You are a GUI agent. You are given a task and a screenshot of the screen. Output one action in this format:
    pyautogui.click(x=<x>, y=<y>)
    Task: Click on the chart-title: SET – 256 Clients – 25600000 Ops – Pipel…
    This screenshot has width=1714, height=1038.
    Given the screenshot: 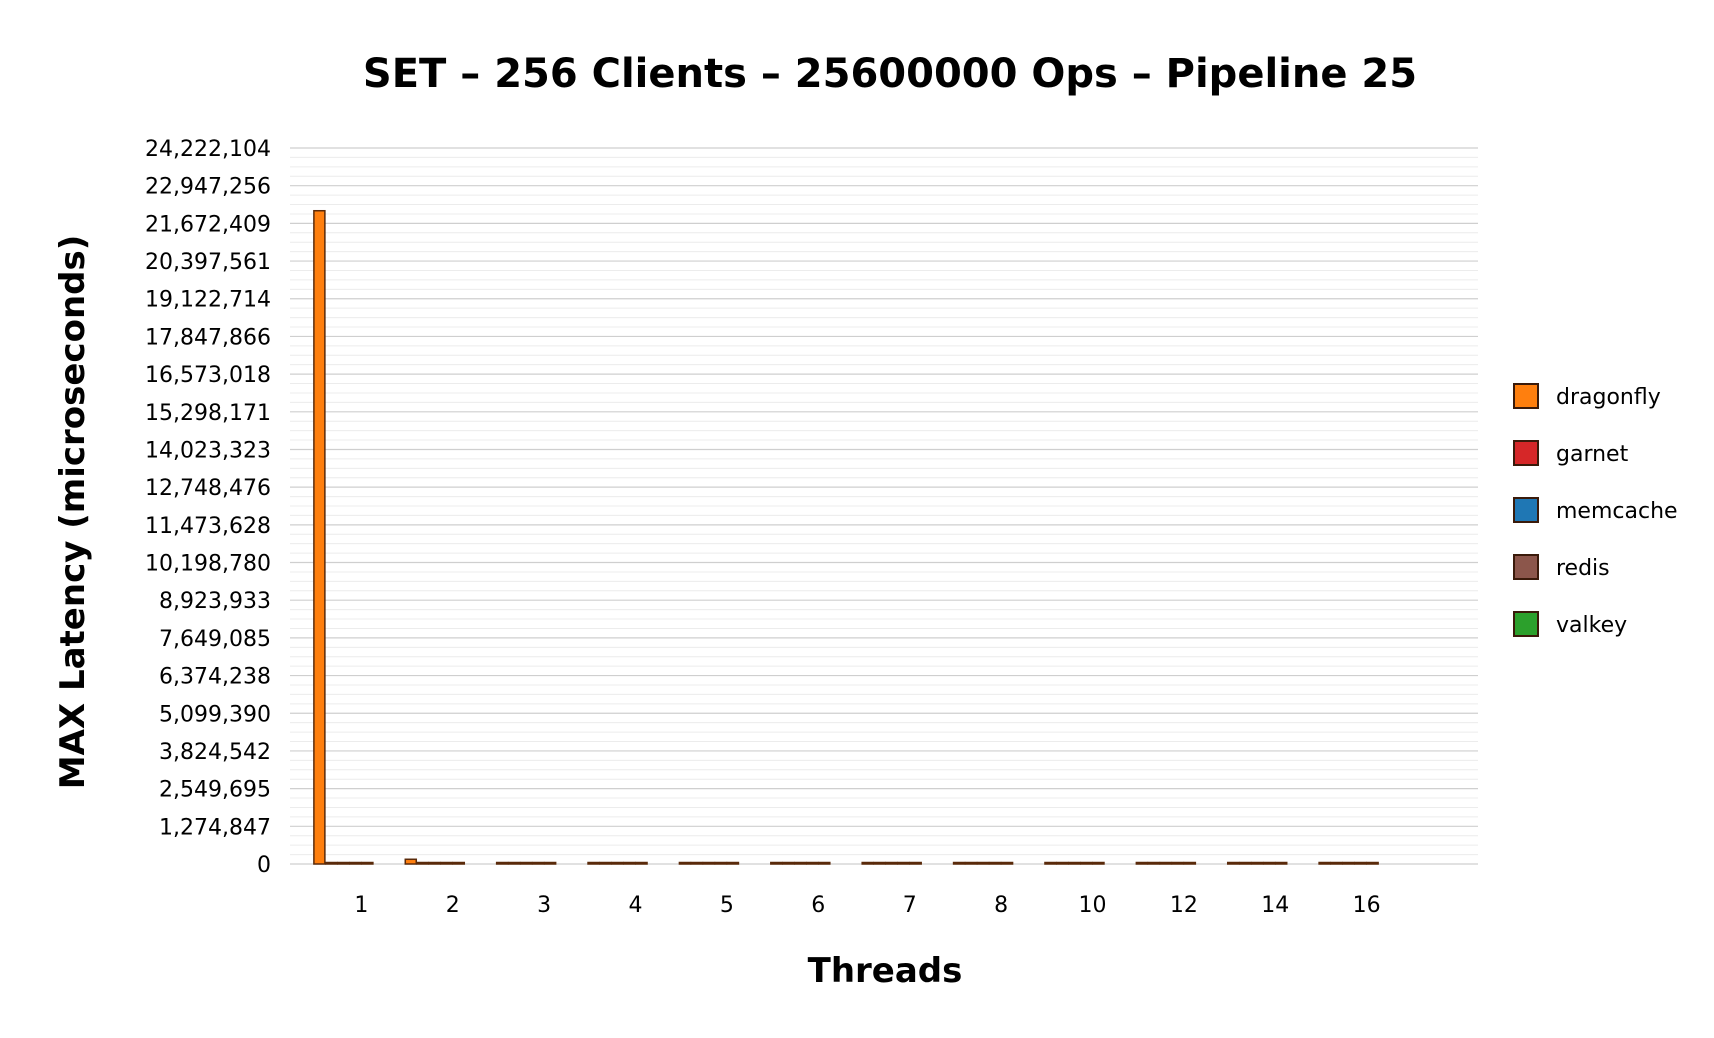 What is the action you would take?
    pyautogui.click(x=890, y=74)
    